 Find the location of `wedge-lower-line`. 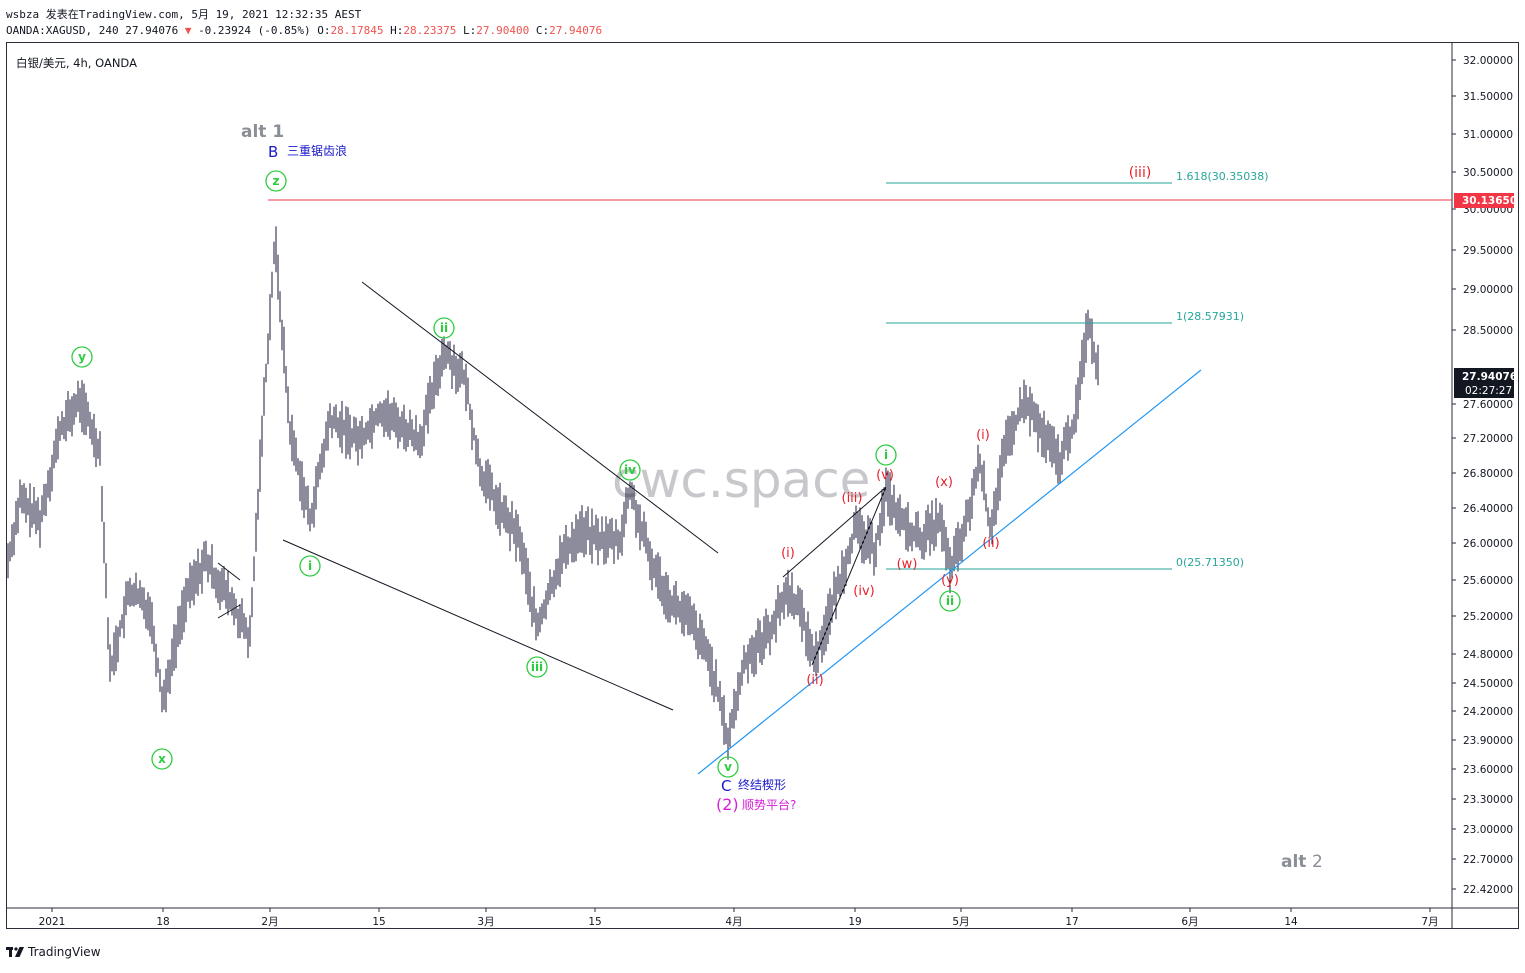

wedge-lower-line is located at coordinates (849, 576).